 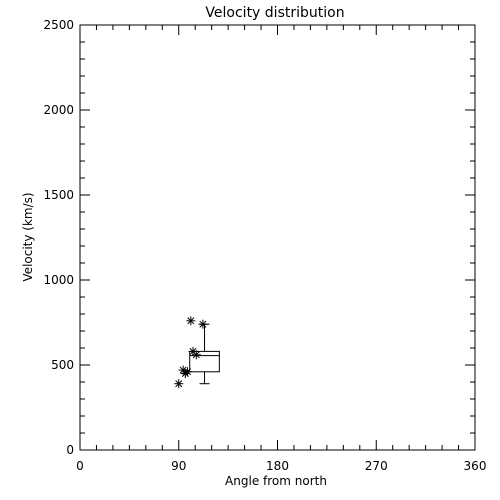 What do you see at coordinates (178, 466) in the screenshot?
I see `x-tick-label: 90` at bounding box center [178, 466].